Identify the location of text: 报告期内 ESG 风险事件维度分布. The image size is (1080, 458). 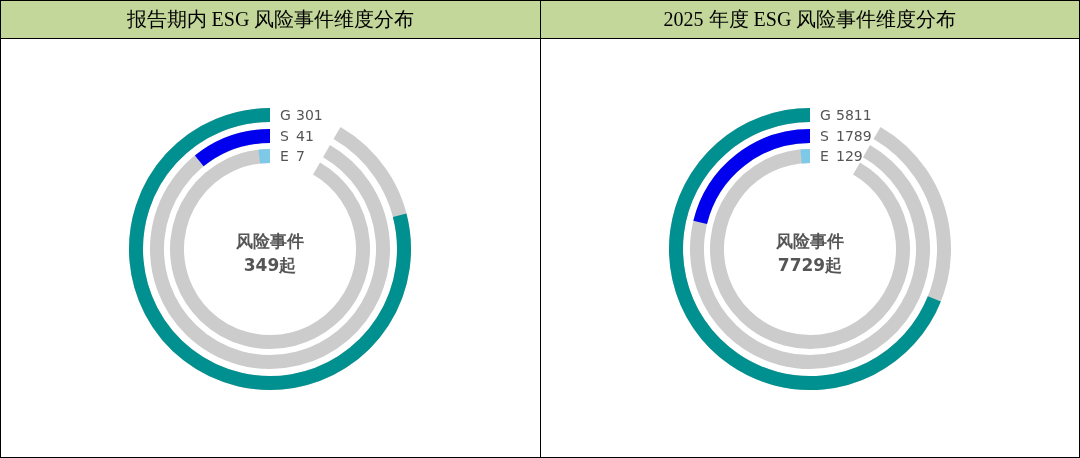
(270, 20).